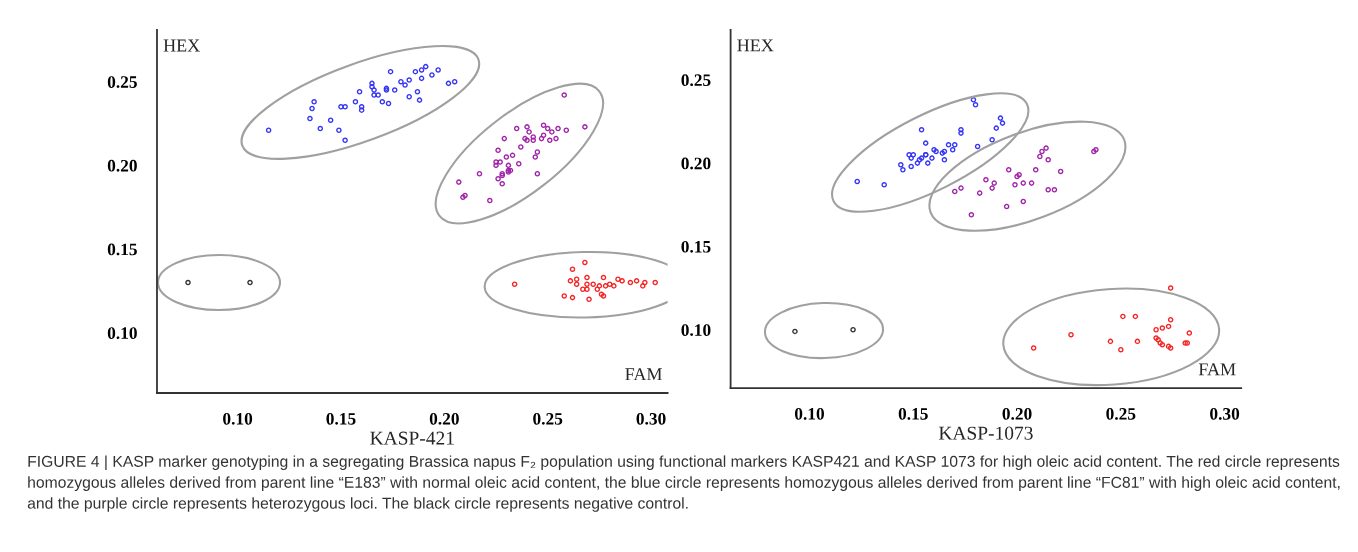 The image size is (1358, 552). Describe the element at coordinates (412, 438) in the screenshot. I see `x-axis-title: KASP-421` at that location.